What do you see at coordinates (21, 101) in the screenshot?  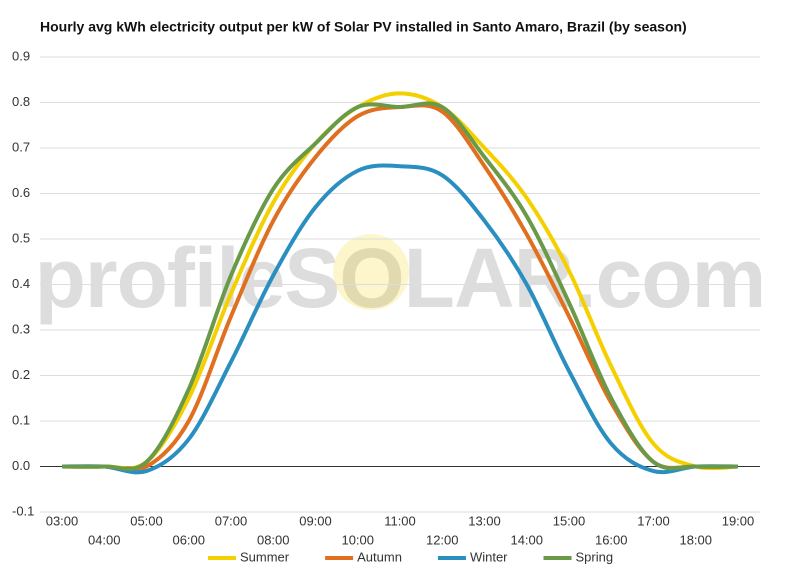 I see `y-tick-label: 0.8` at bounding box center [21, 101].